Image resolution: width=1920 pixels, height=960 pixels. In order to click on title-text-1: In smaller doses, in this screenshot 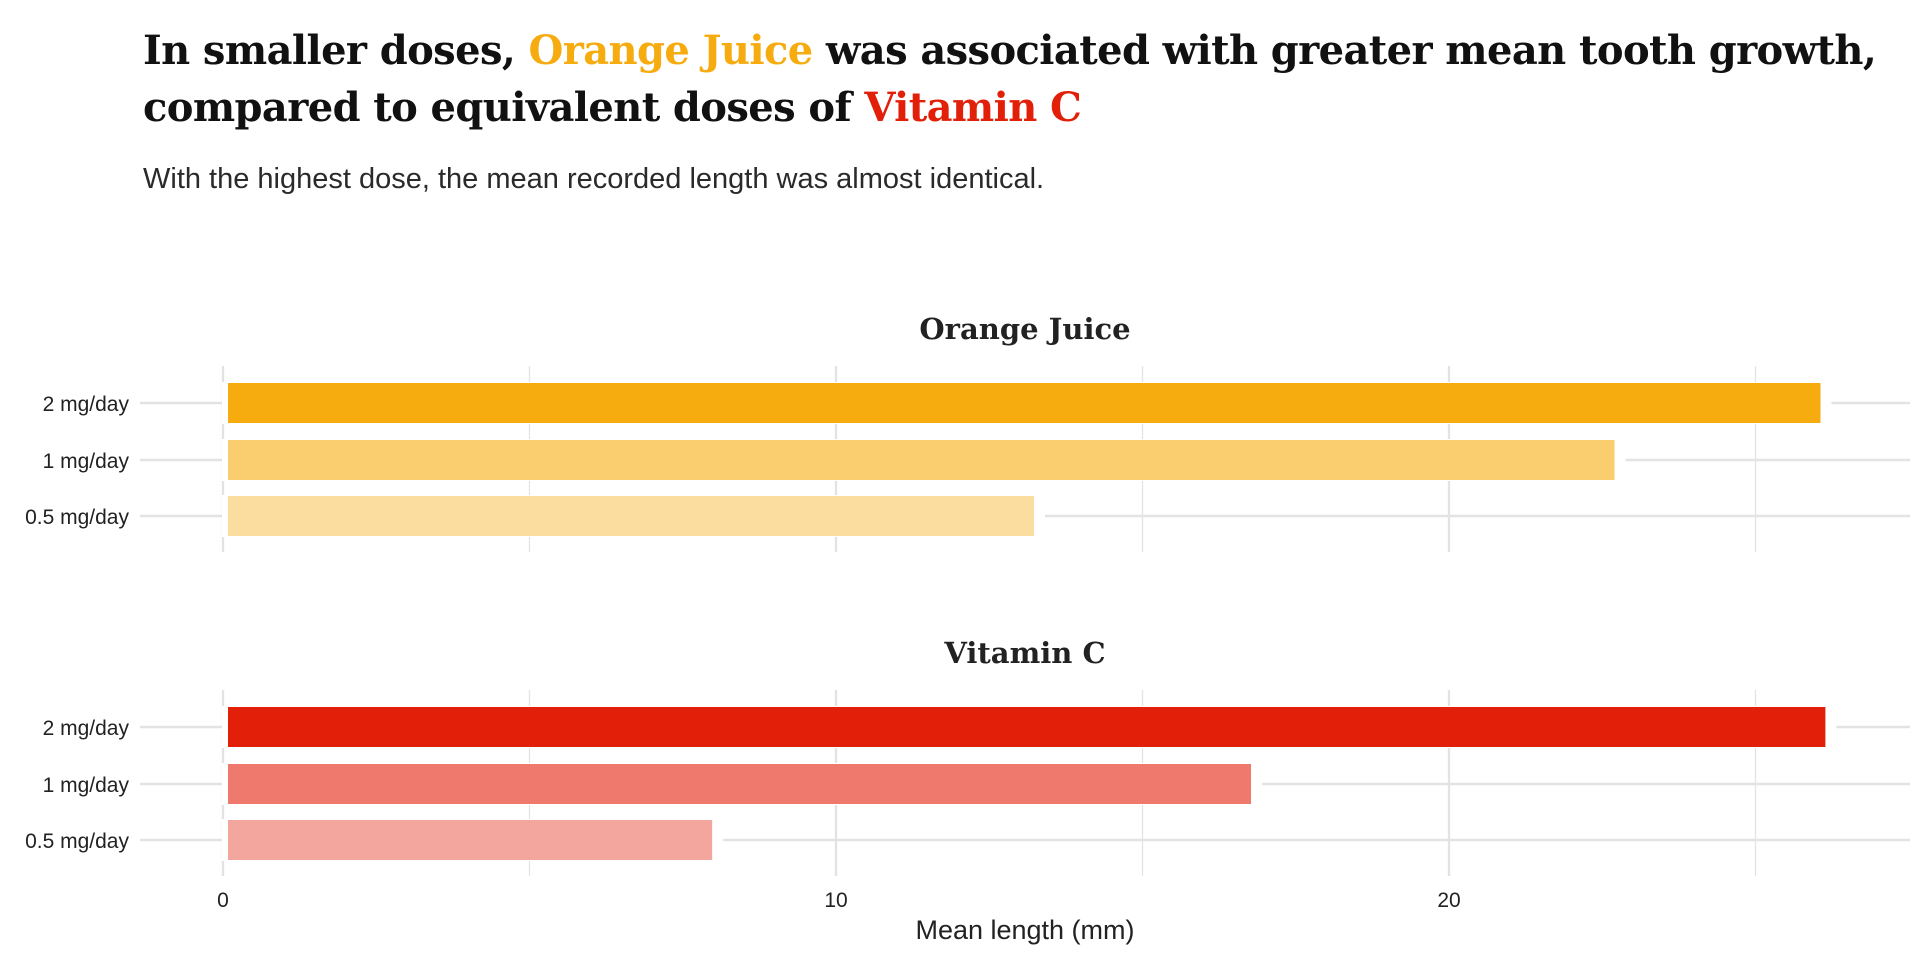, I will do `click(336, 50)`.